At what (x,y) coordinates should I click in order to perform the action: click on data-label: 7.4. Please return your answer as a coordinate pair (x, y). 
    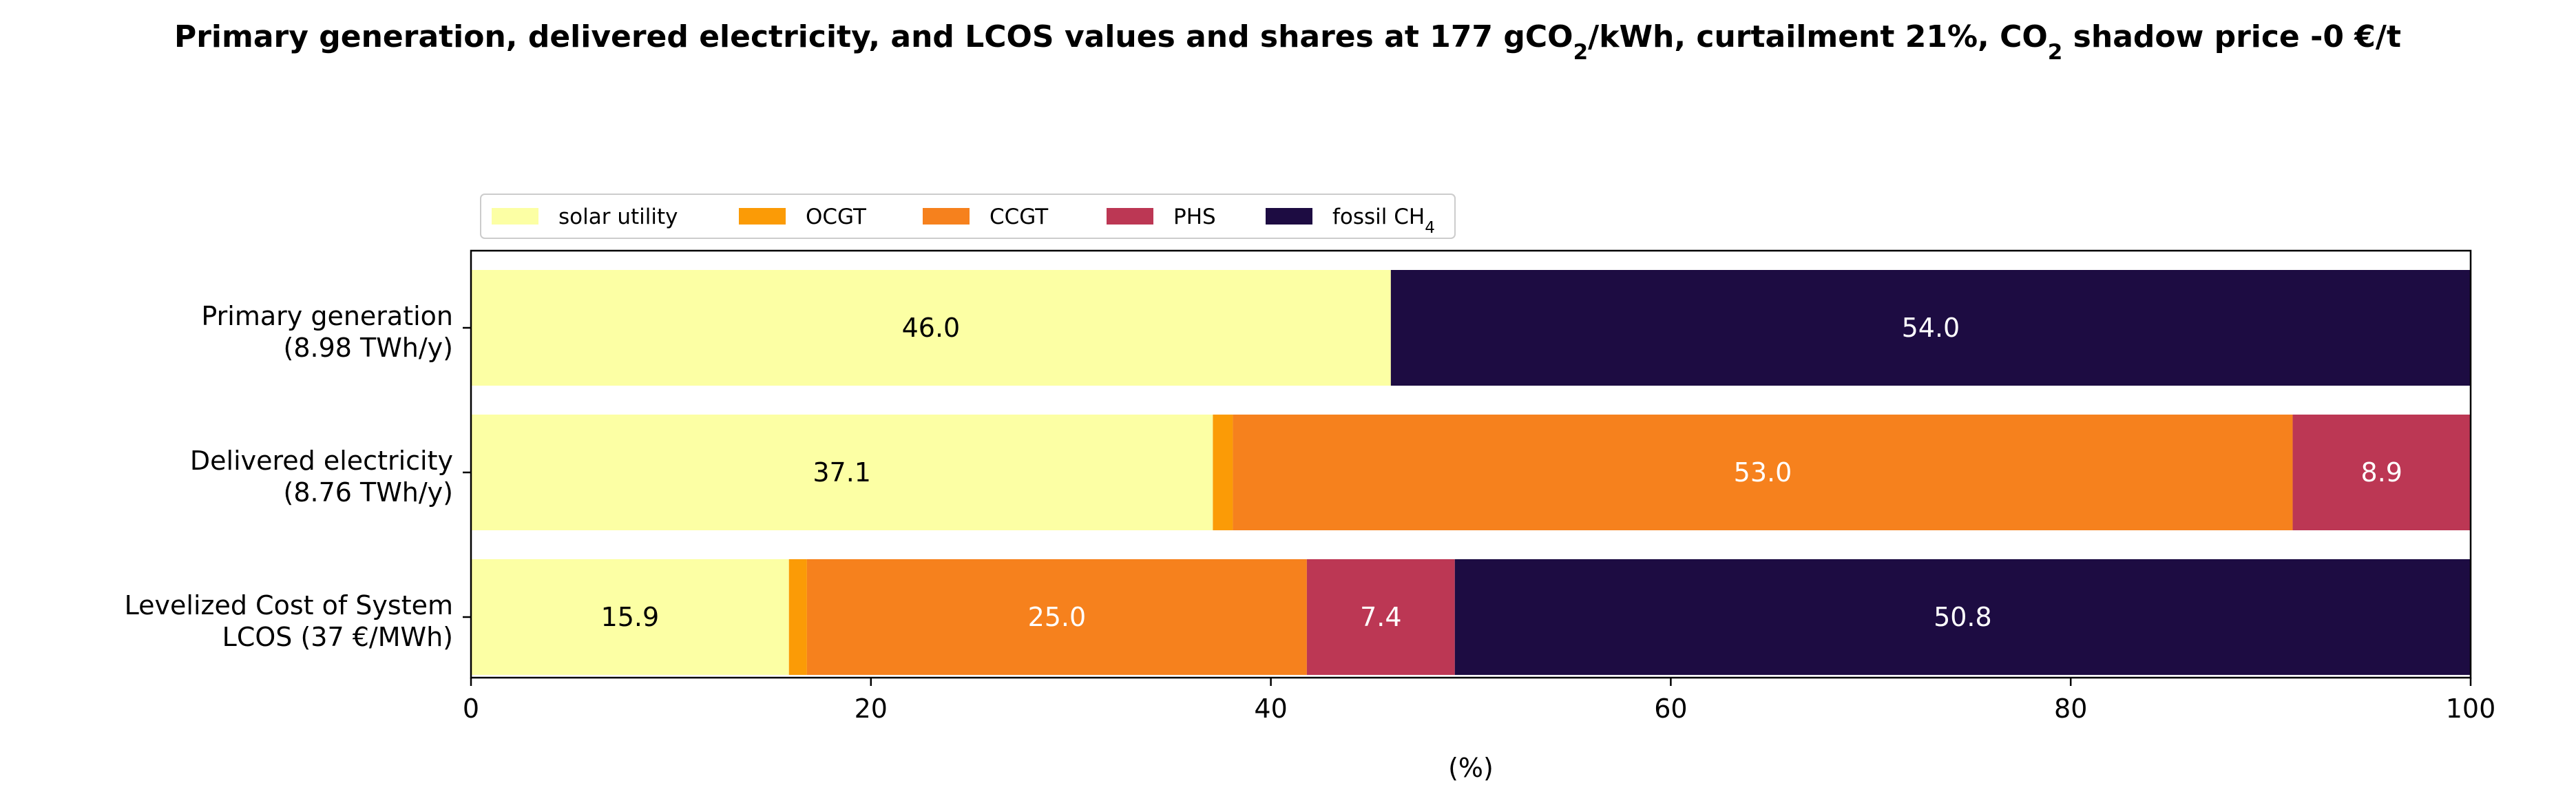
    Looking at the image, I should click on (1380, 617).